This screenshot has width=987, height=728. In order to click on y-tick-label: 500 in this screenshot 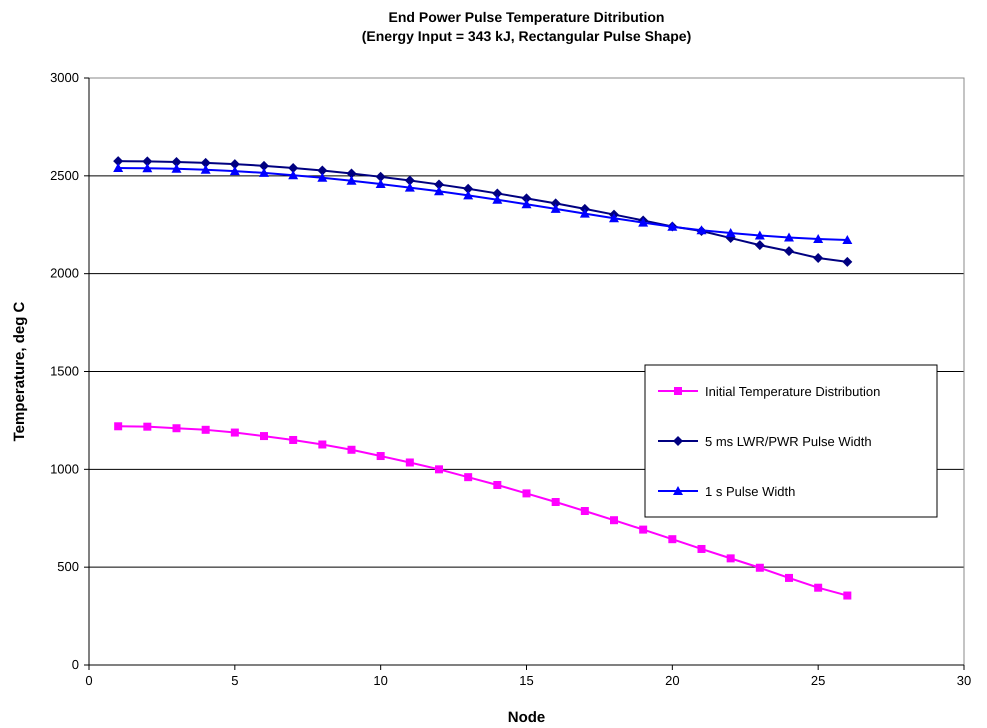, I will do `click(68, 566)`.